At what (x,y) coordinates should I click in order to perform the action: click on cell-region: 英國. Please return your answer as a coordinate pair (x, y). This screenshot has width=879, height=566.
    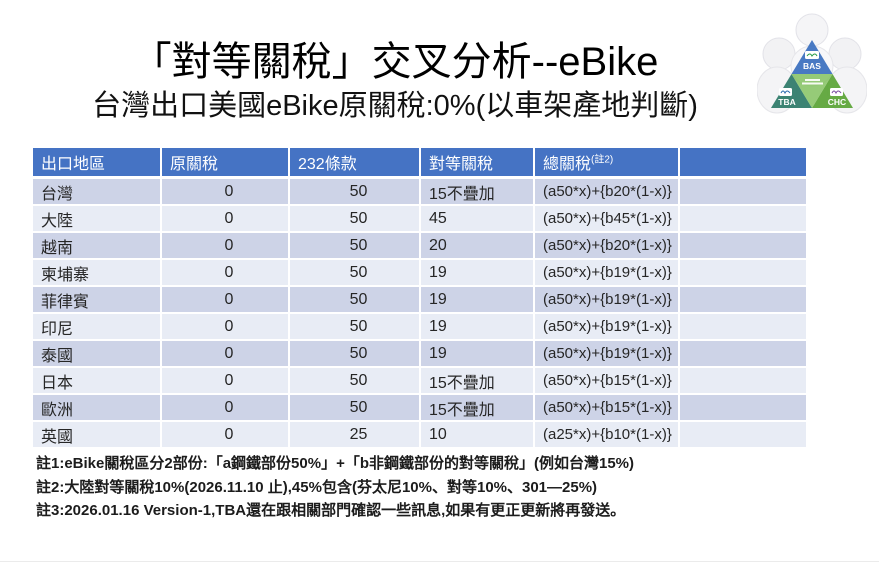
    Looking at the image, I should click on (97, 435).